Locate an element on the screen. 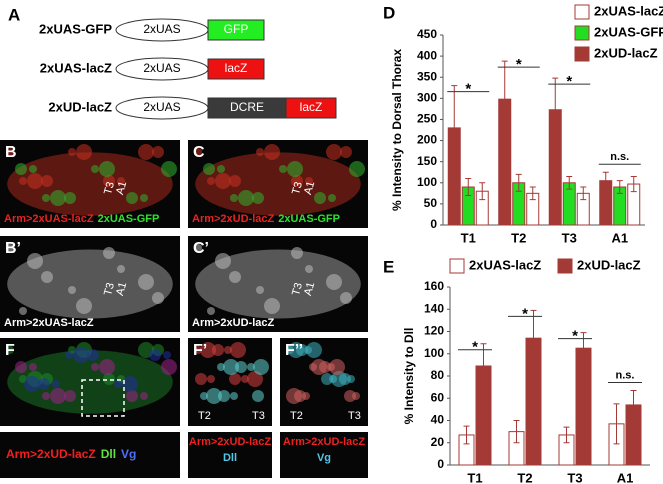 The height and width of the screenshot is (484, 663). gene-label: GFP is located at coordinates (236, 29).